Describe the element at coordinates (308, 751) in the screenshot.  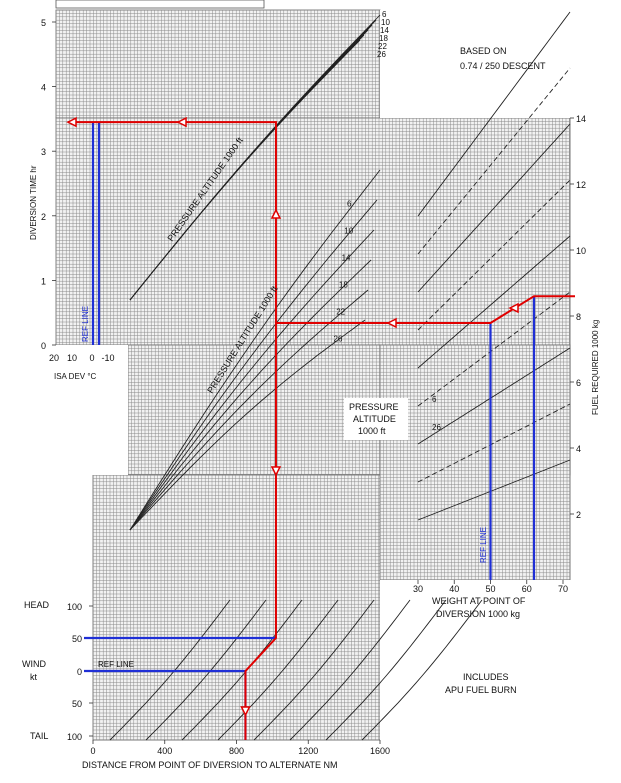
I see `distance-tick-label-1200: 1200` at that location.